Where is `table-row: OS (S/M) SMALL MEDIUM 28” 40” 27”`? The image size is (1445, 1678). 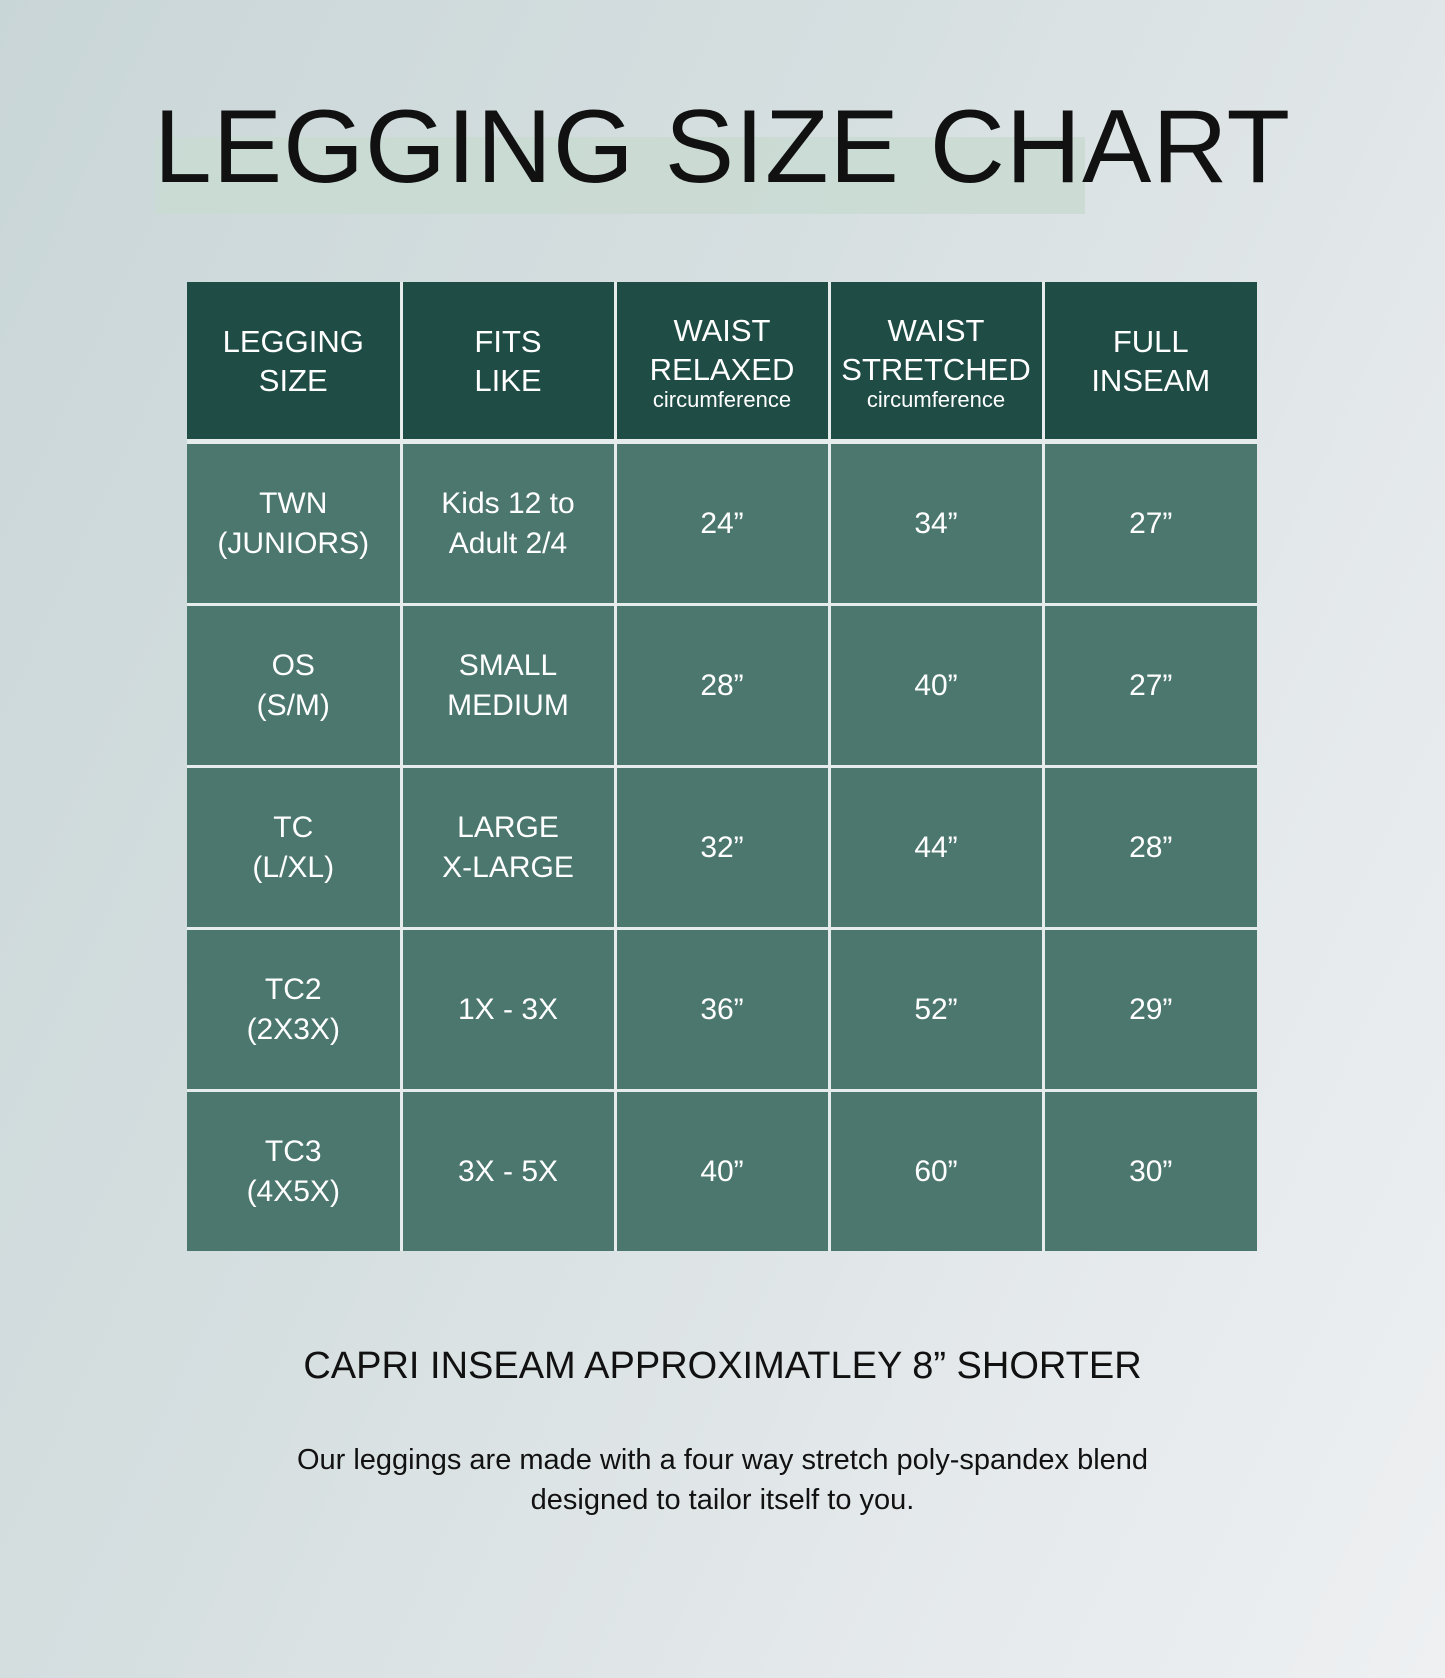
table-row: OS (S/M) SMALL MEDIUM 28” 40” 27” is located at coordinates (722, 685).